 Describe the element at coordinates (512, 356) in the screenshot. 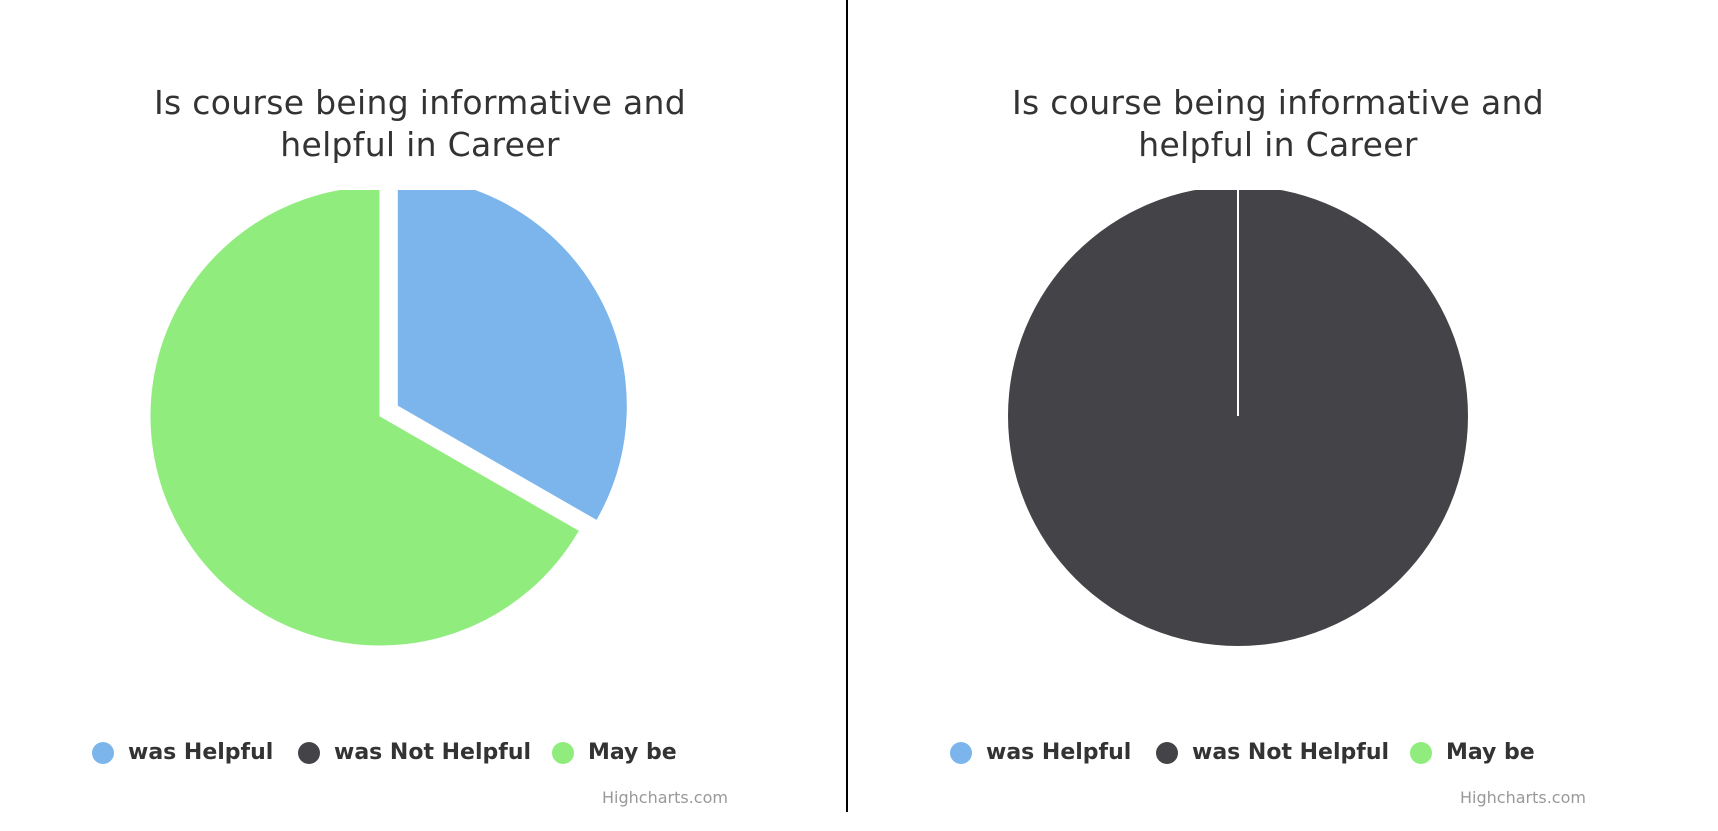

I see `pie-slice-was-helpful` at that location.